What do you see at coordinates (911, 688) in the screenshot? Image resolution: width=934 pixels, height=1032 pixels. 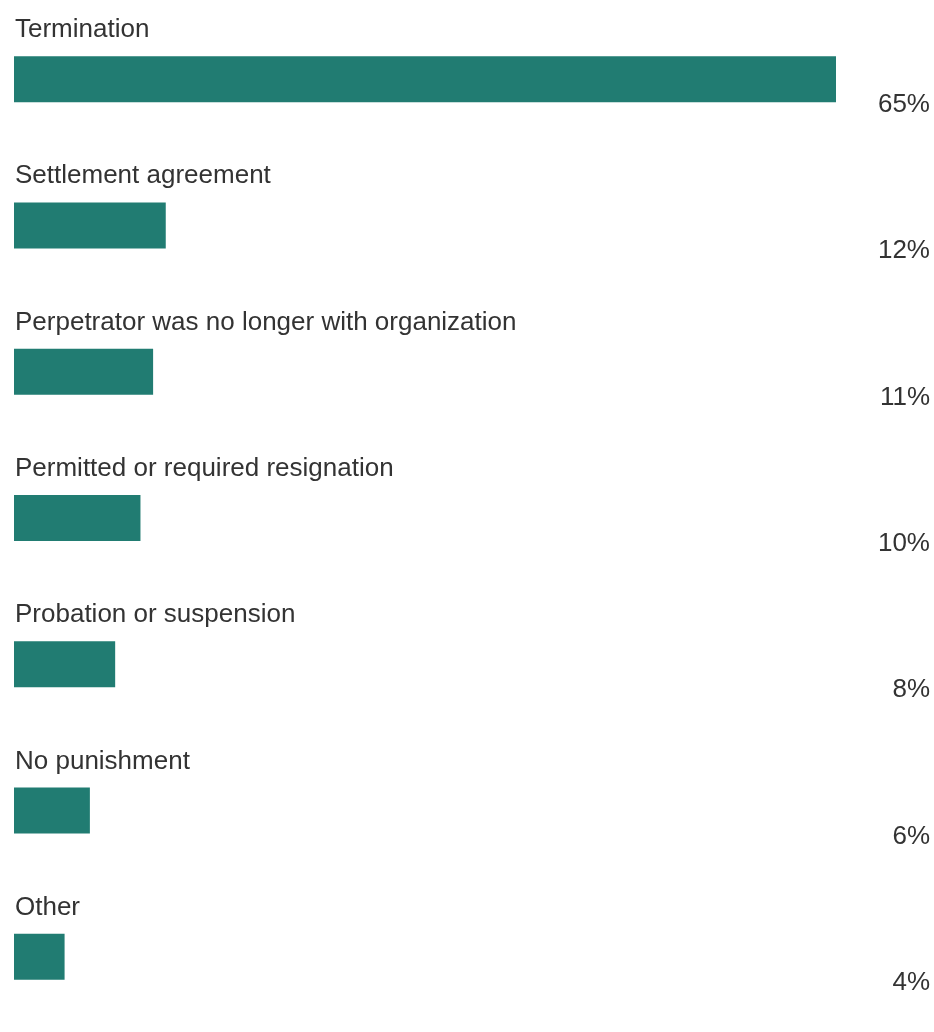 I see `data-label: 8%` at bounding box center [911, 688].